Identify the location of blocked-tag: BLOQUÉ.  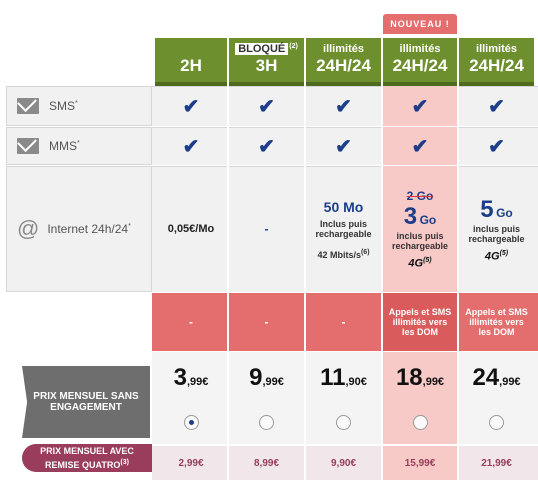
(262, 49).